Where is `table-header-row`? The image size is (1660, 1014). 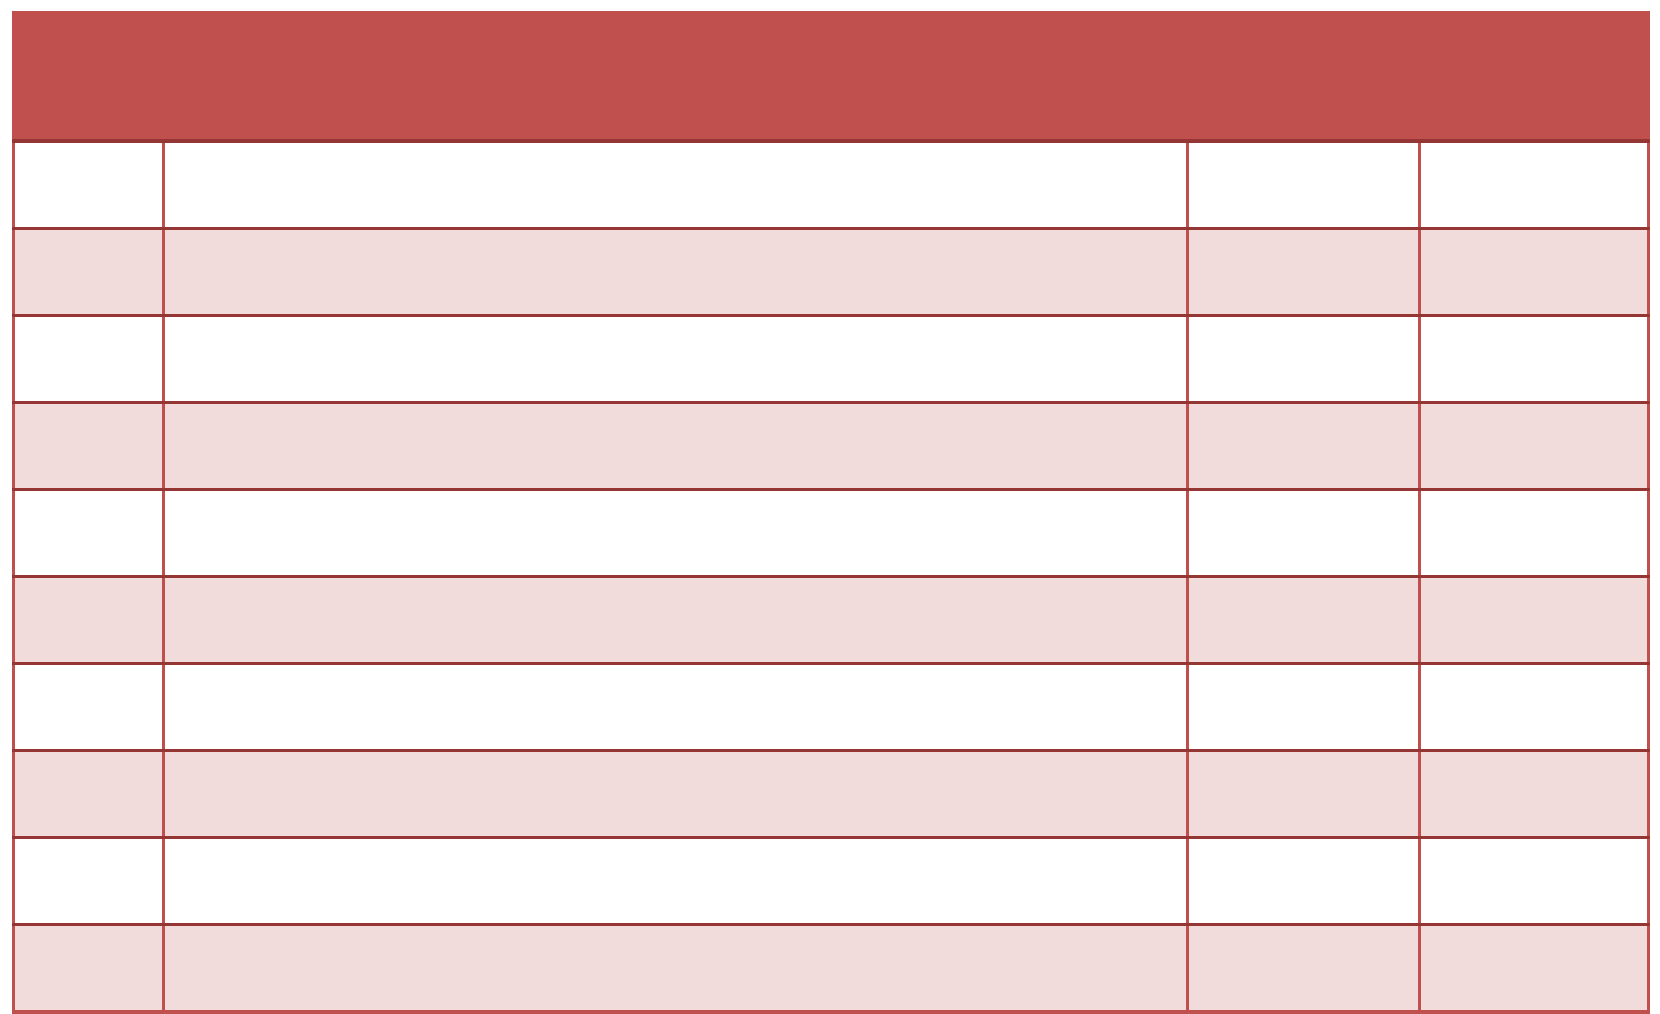 table-header-row is located at coordinates (831, 77).